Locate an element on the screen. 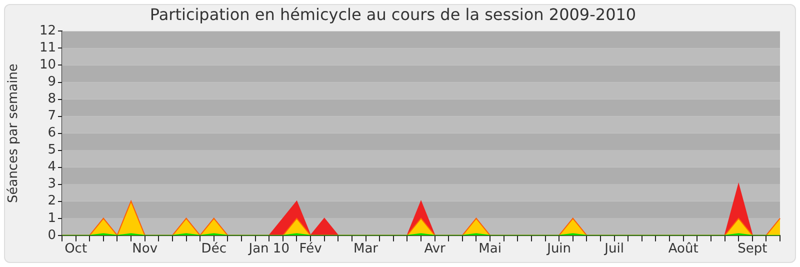  y-tick-label: 11 is located at coordinates (47, 48).